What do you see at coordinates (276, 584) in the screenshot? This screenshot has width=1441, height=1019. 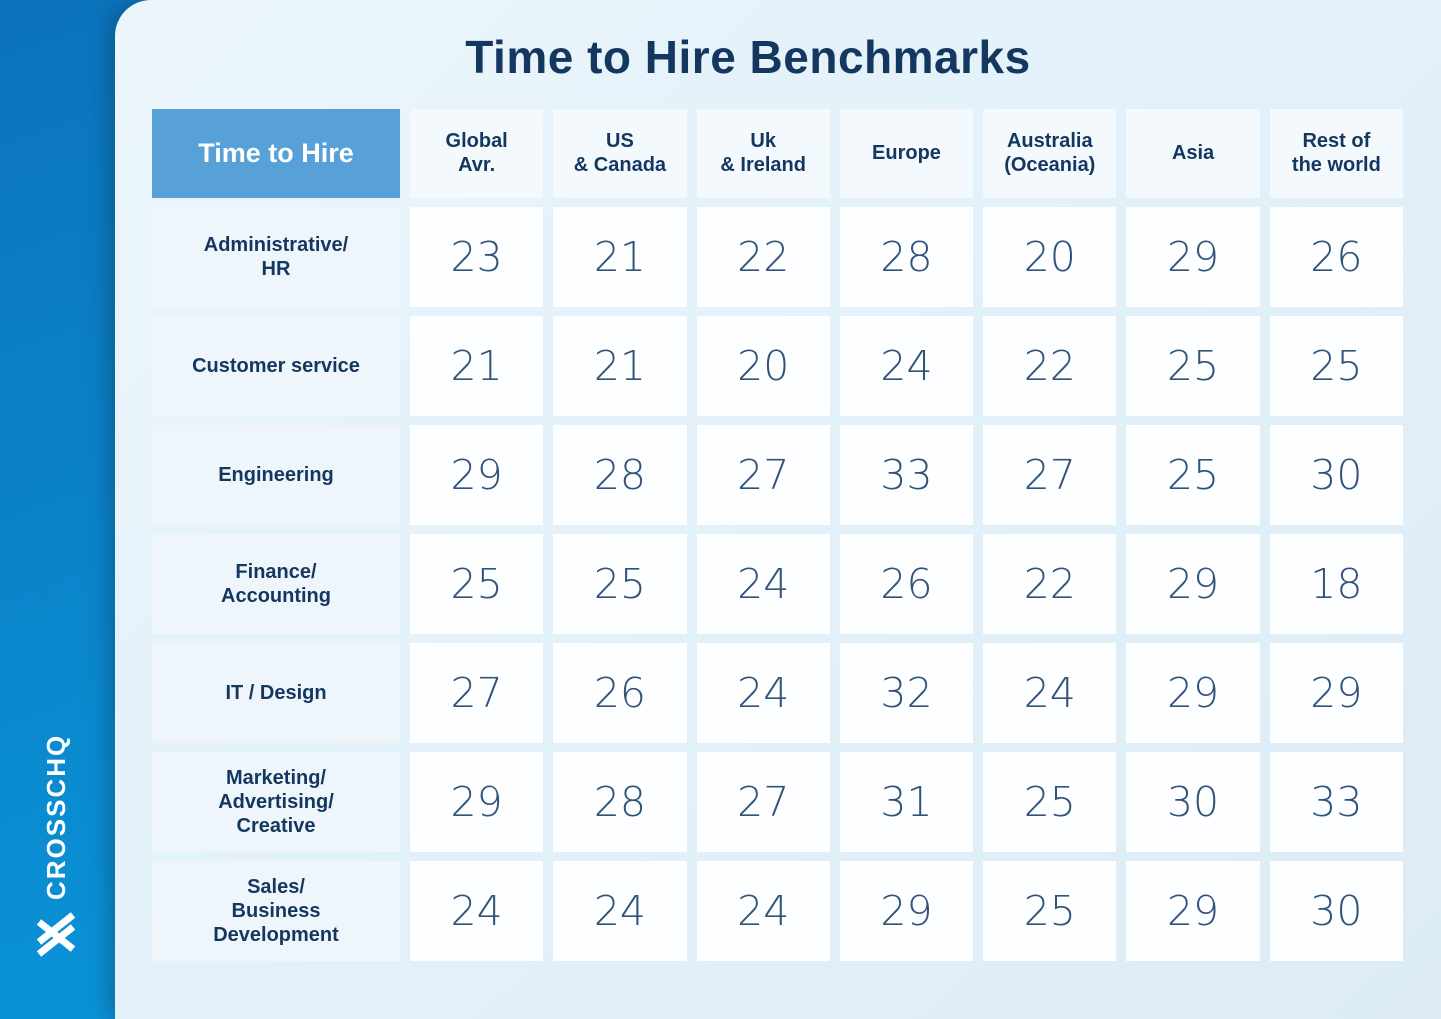 I see `row-header: Finance/ Accounting` at bounding box center [276, 584].